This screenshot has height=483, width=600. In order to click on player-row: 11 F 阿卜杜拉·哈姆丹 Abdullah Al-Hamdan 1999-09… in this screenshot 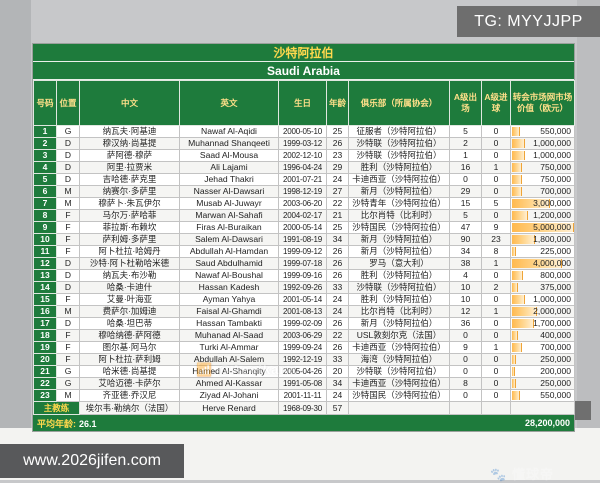, I will do `click(304, 251)`.